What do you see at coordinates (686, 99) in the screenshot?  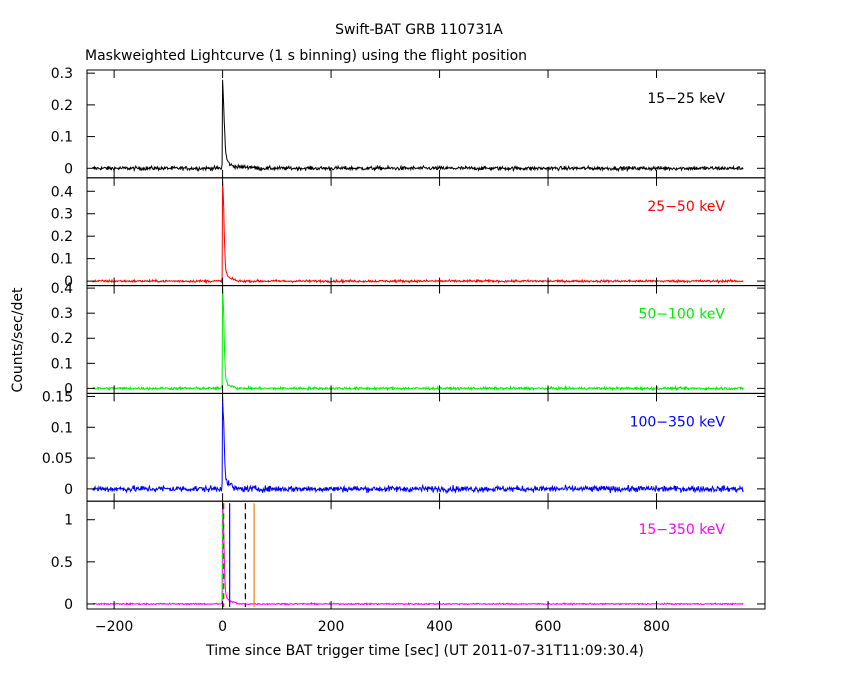 I see `panel-energy-label: 15−25 keV` at bounding box center [686, 99].